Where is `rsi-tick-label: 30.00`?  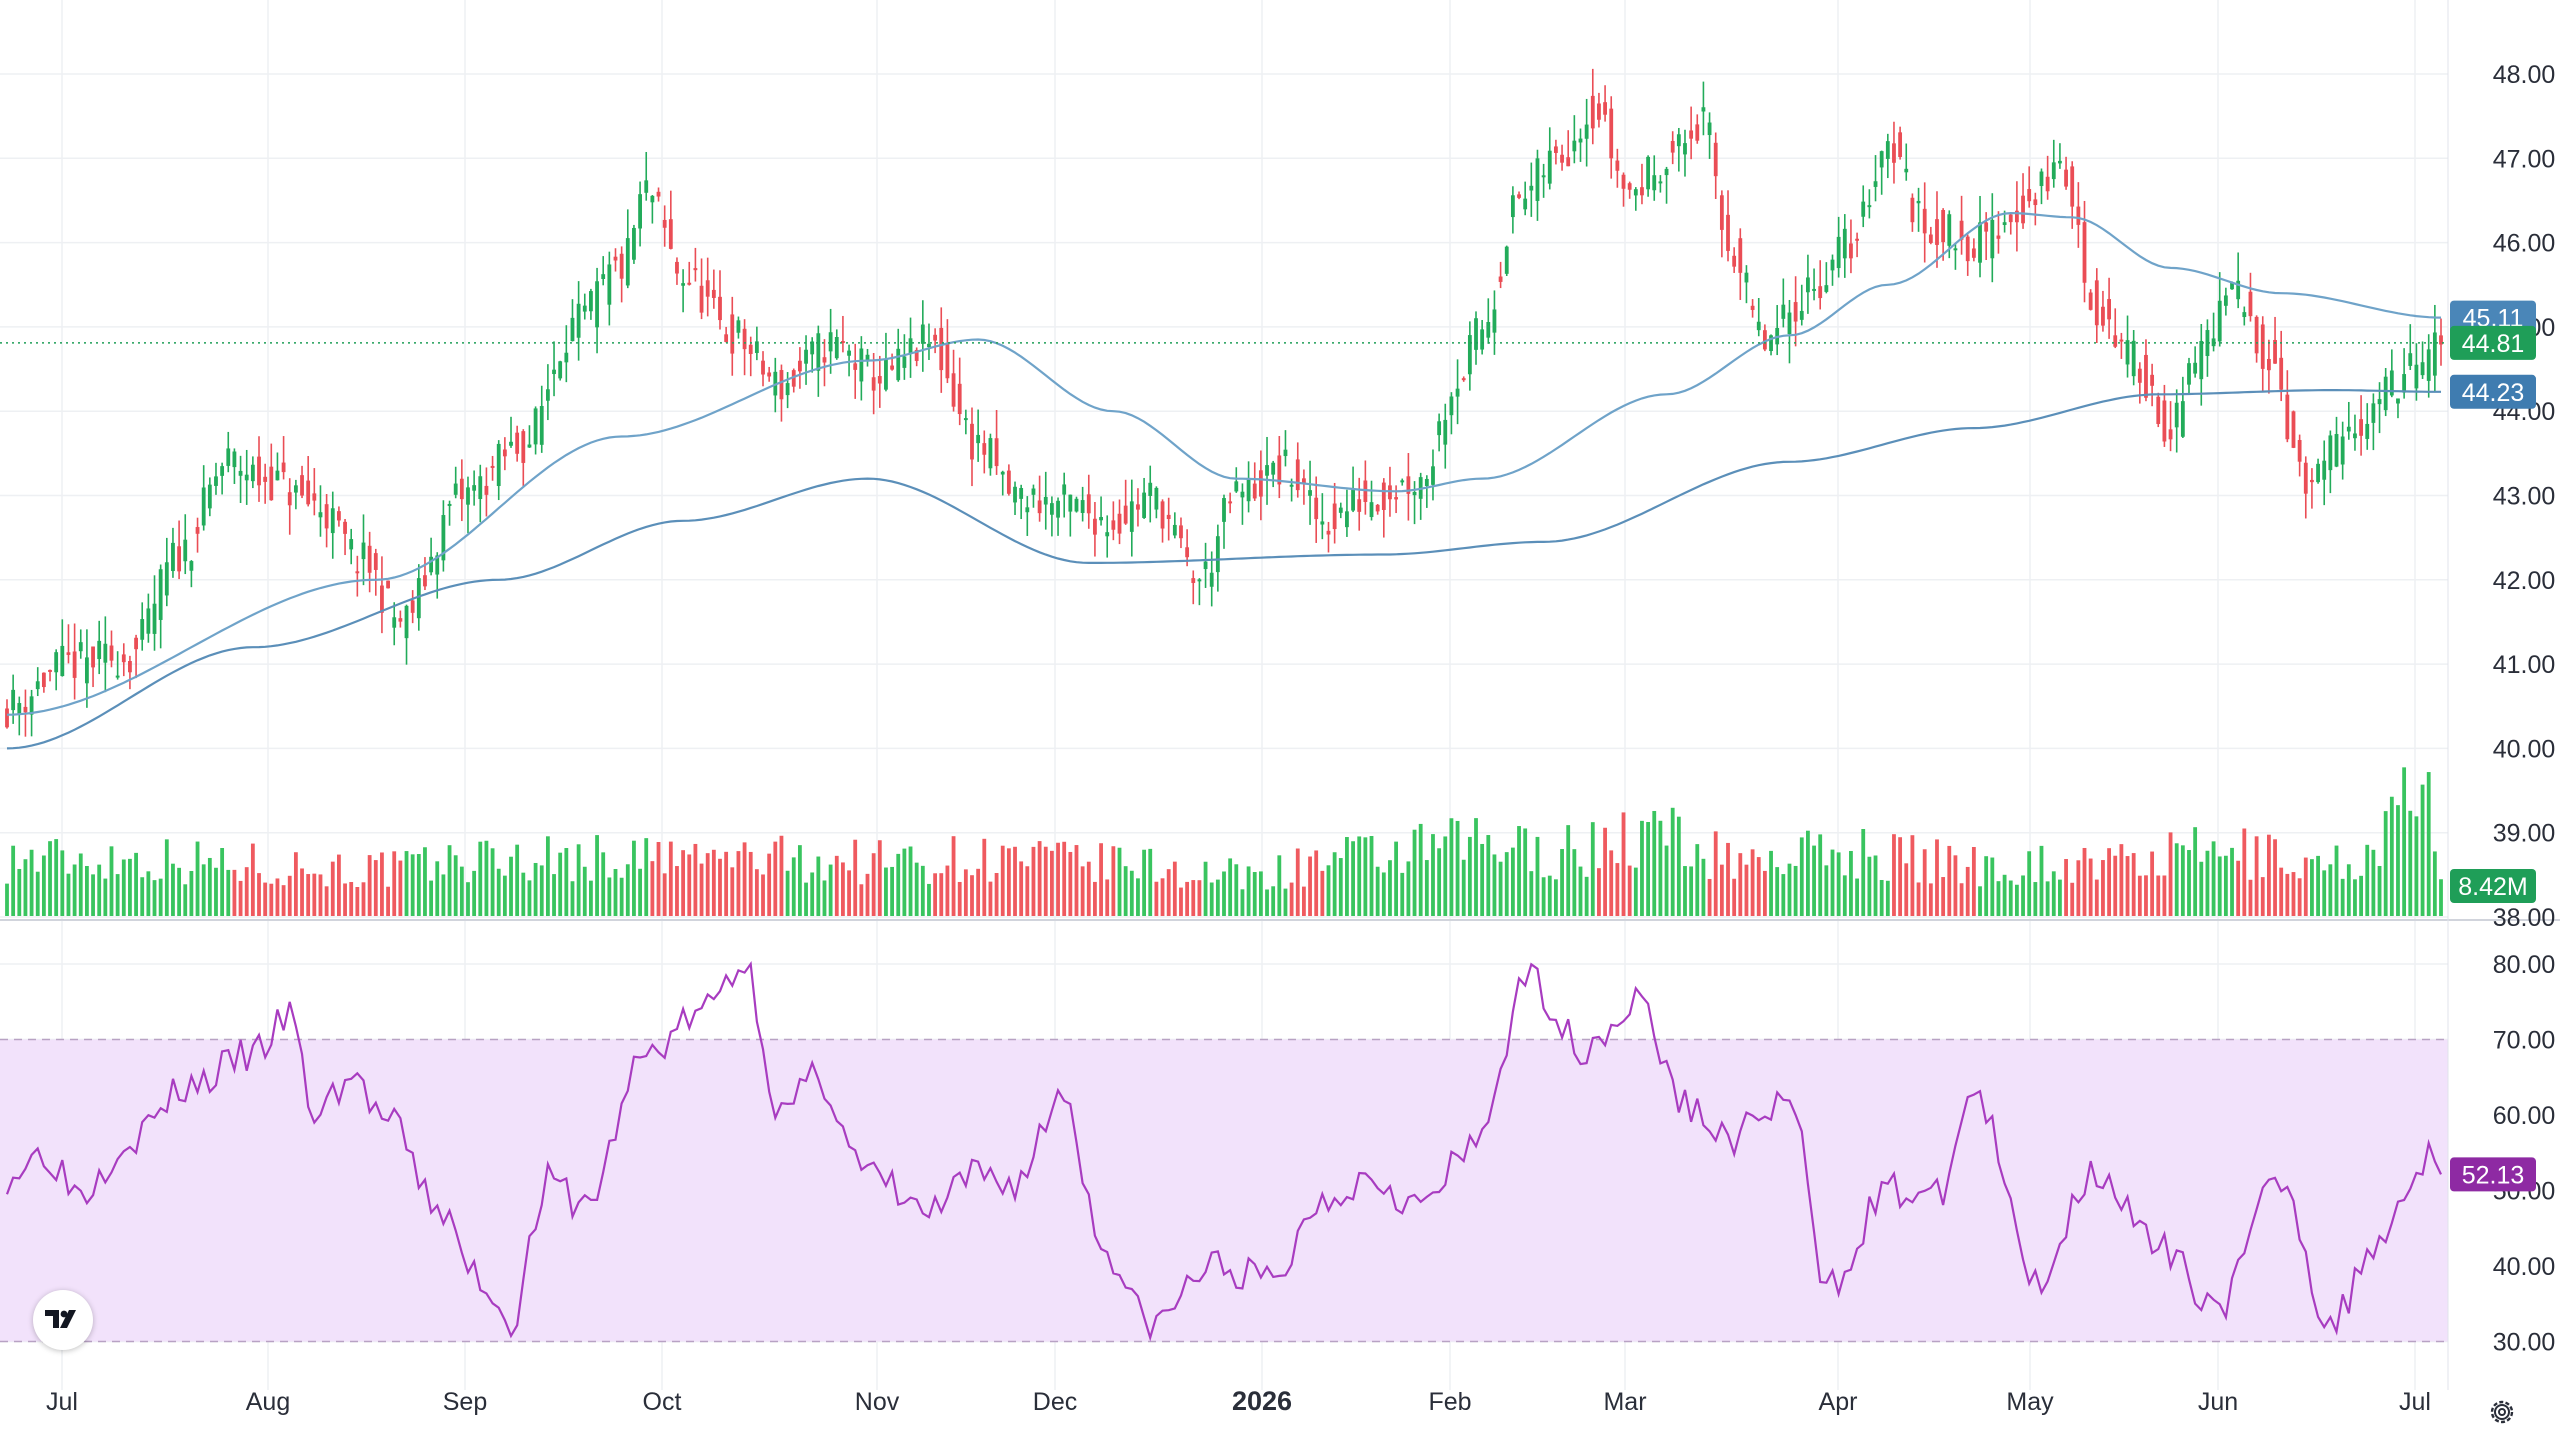
rsi-tick-label: 30.00 is located at coordinates (2524, 1343).